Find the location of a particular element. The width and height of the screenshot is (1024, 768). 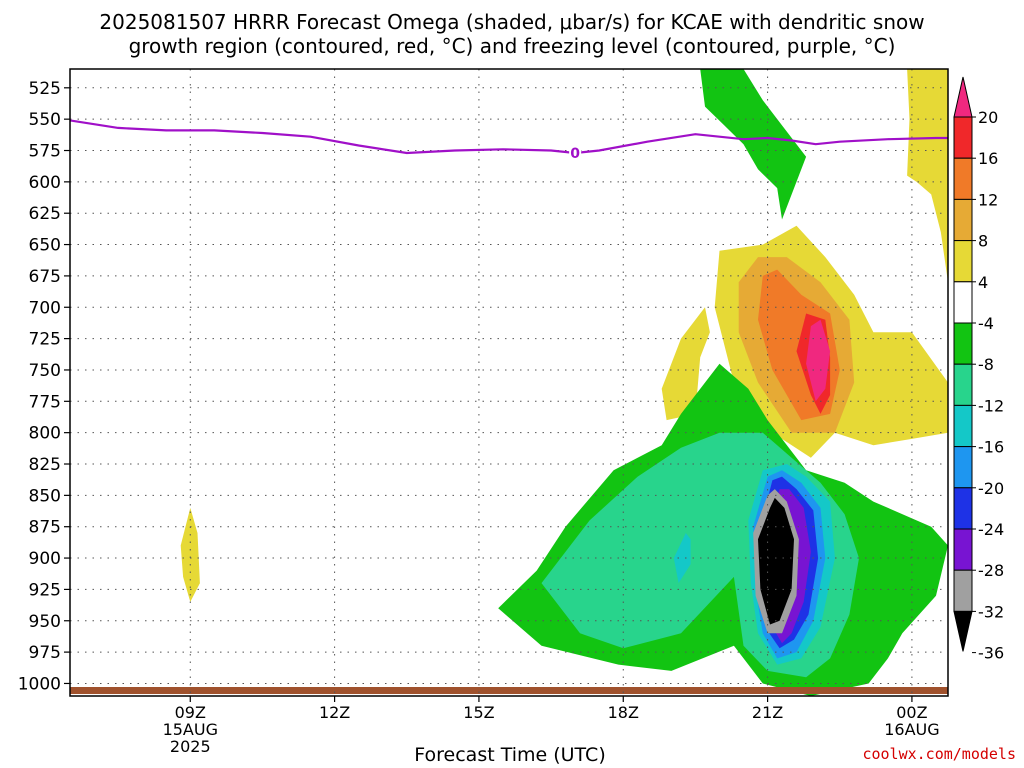

x-tick-label: 09Z is located at coordinates (190, 712).